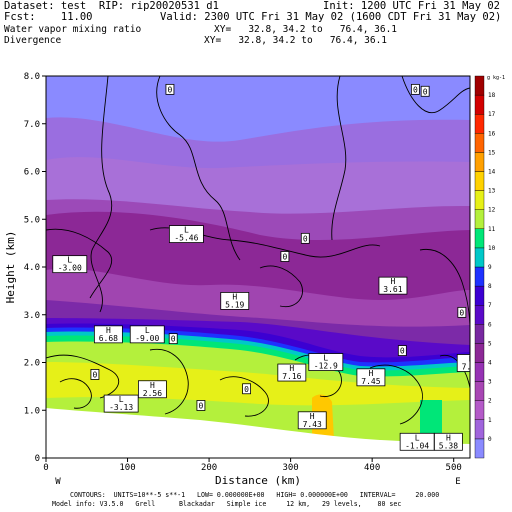  I want to click on extremum-type-6: L, so click(69, 260).